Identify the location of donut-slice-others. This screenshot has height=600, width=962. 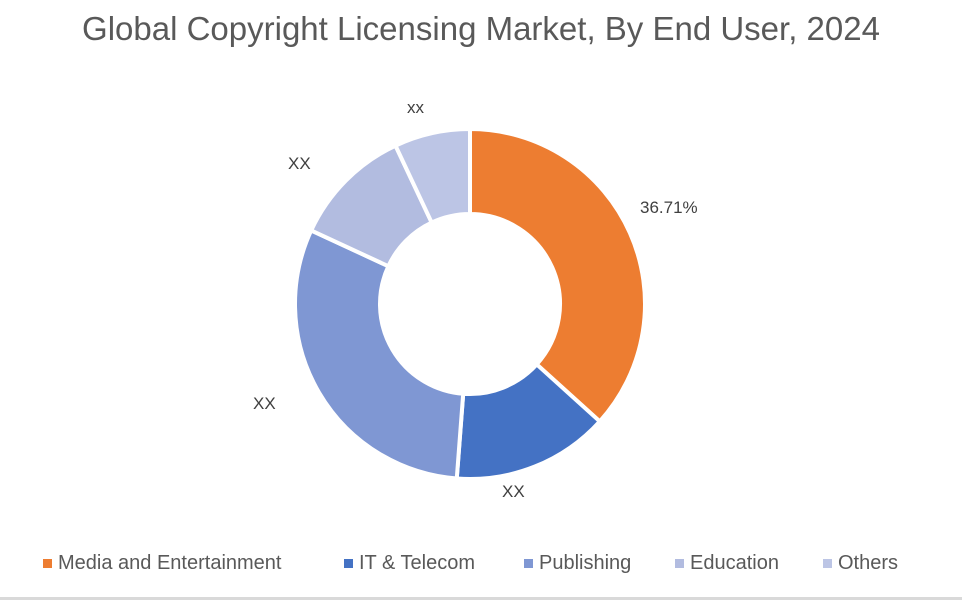
(432, 176).